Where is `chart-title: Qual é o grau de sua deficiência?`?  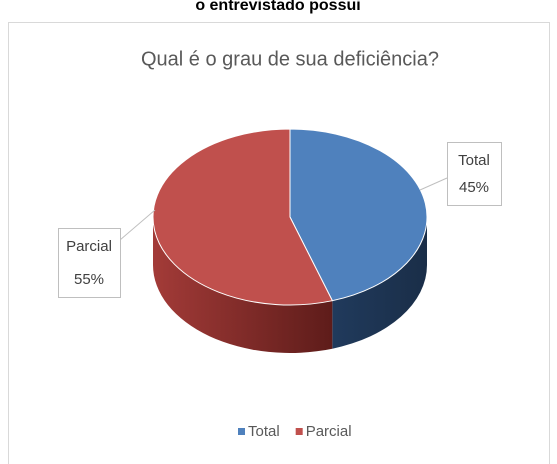 chart-title: Qual é o grau de sua deficiência? is located at coordinates (290, 59).